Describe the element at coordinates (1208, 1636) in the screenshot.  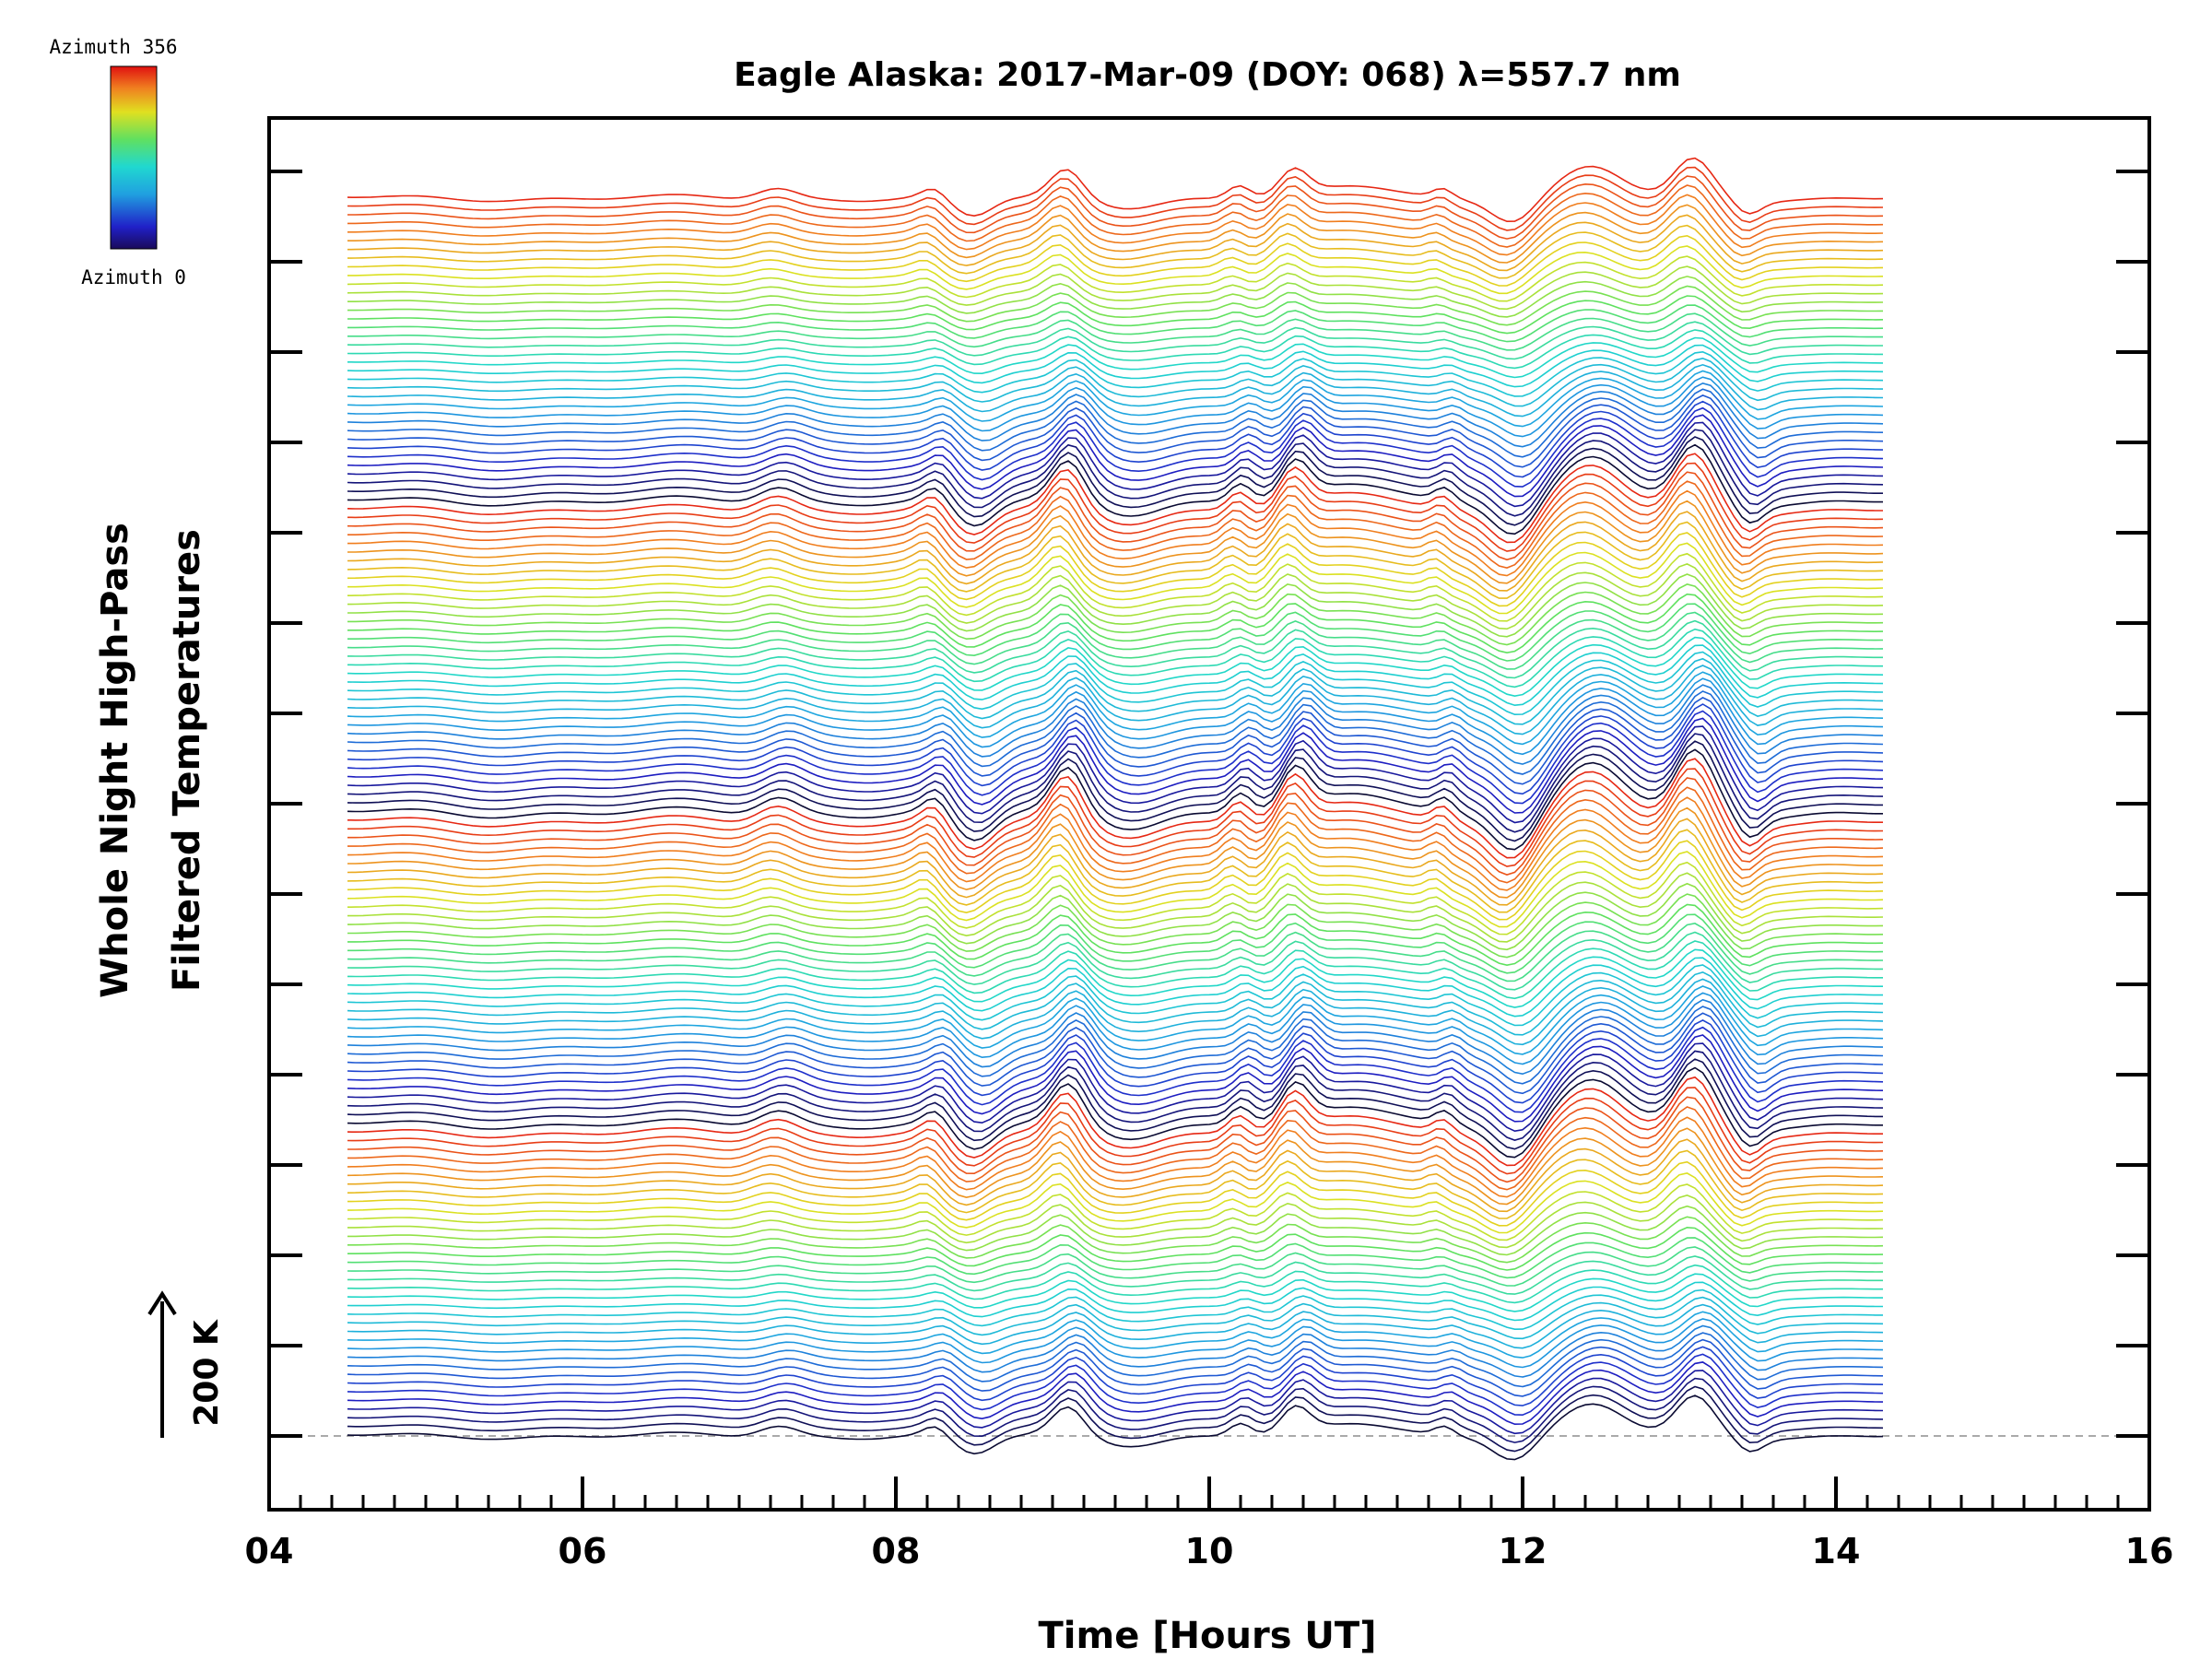
I see `x-axis-label: Time [Hours UT]` at that location.